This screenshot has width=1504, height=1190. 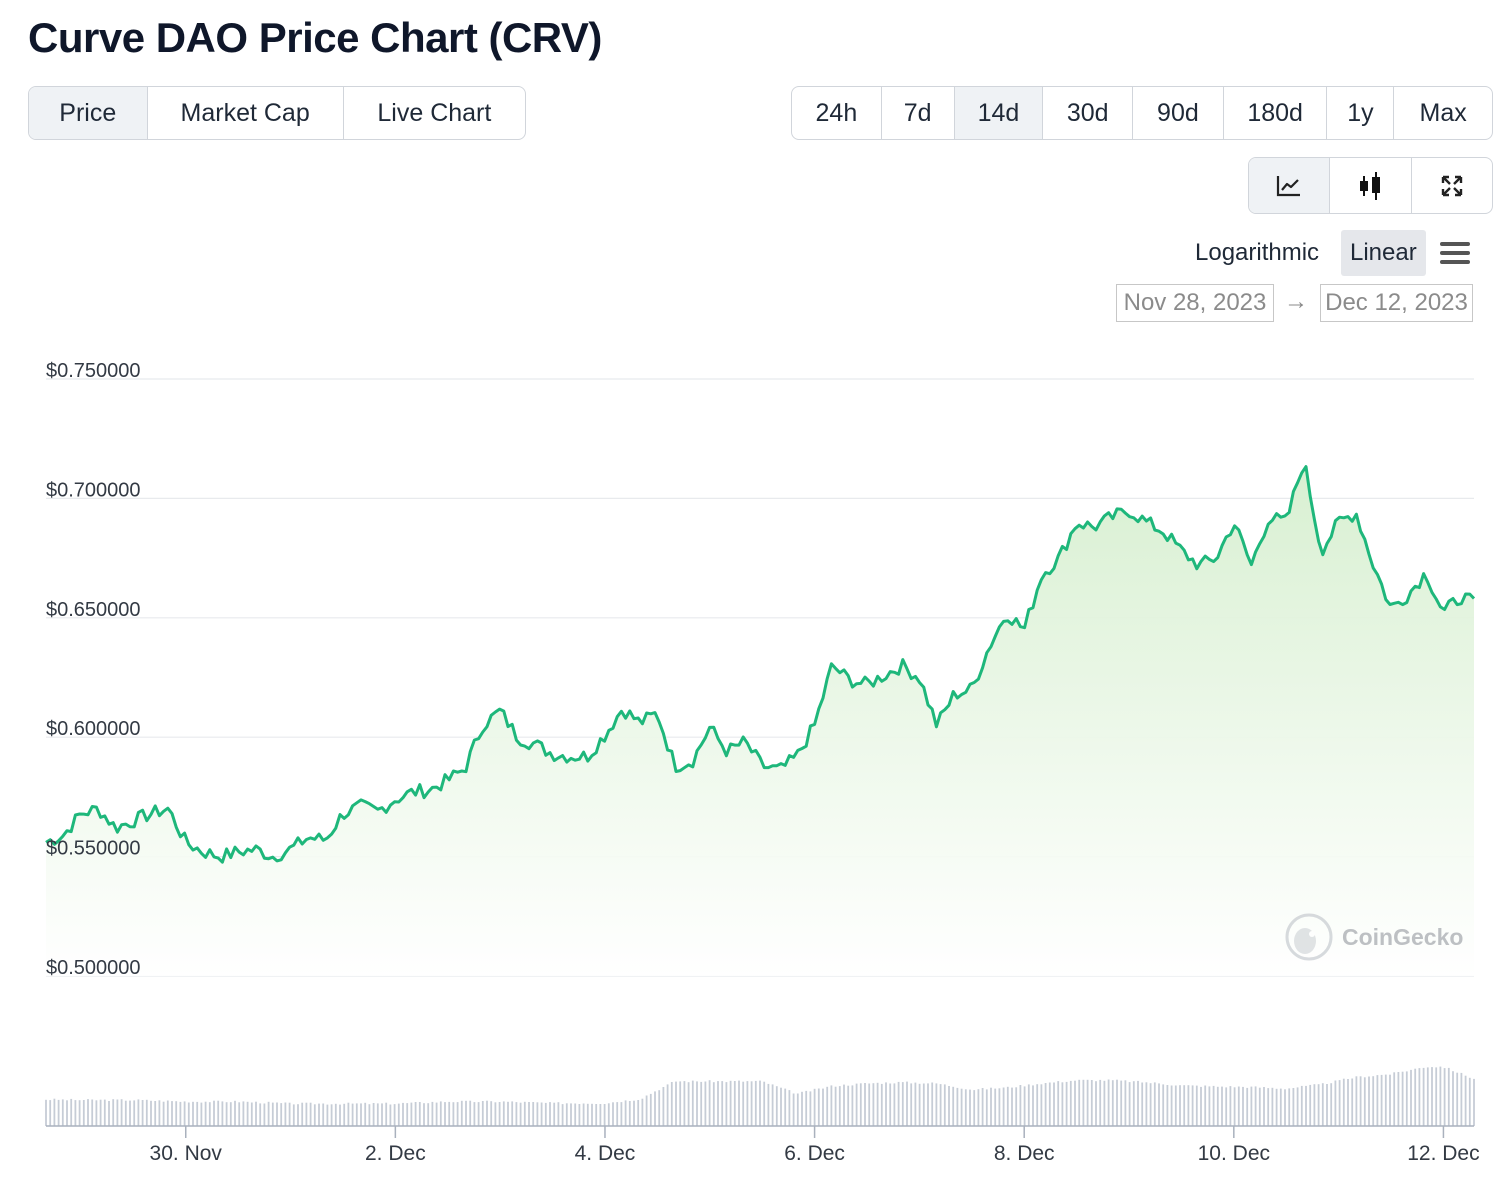 I want to click on tab-live-chart: Live Chart, so click(x=434, y=112).